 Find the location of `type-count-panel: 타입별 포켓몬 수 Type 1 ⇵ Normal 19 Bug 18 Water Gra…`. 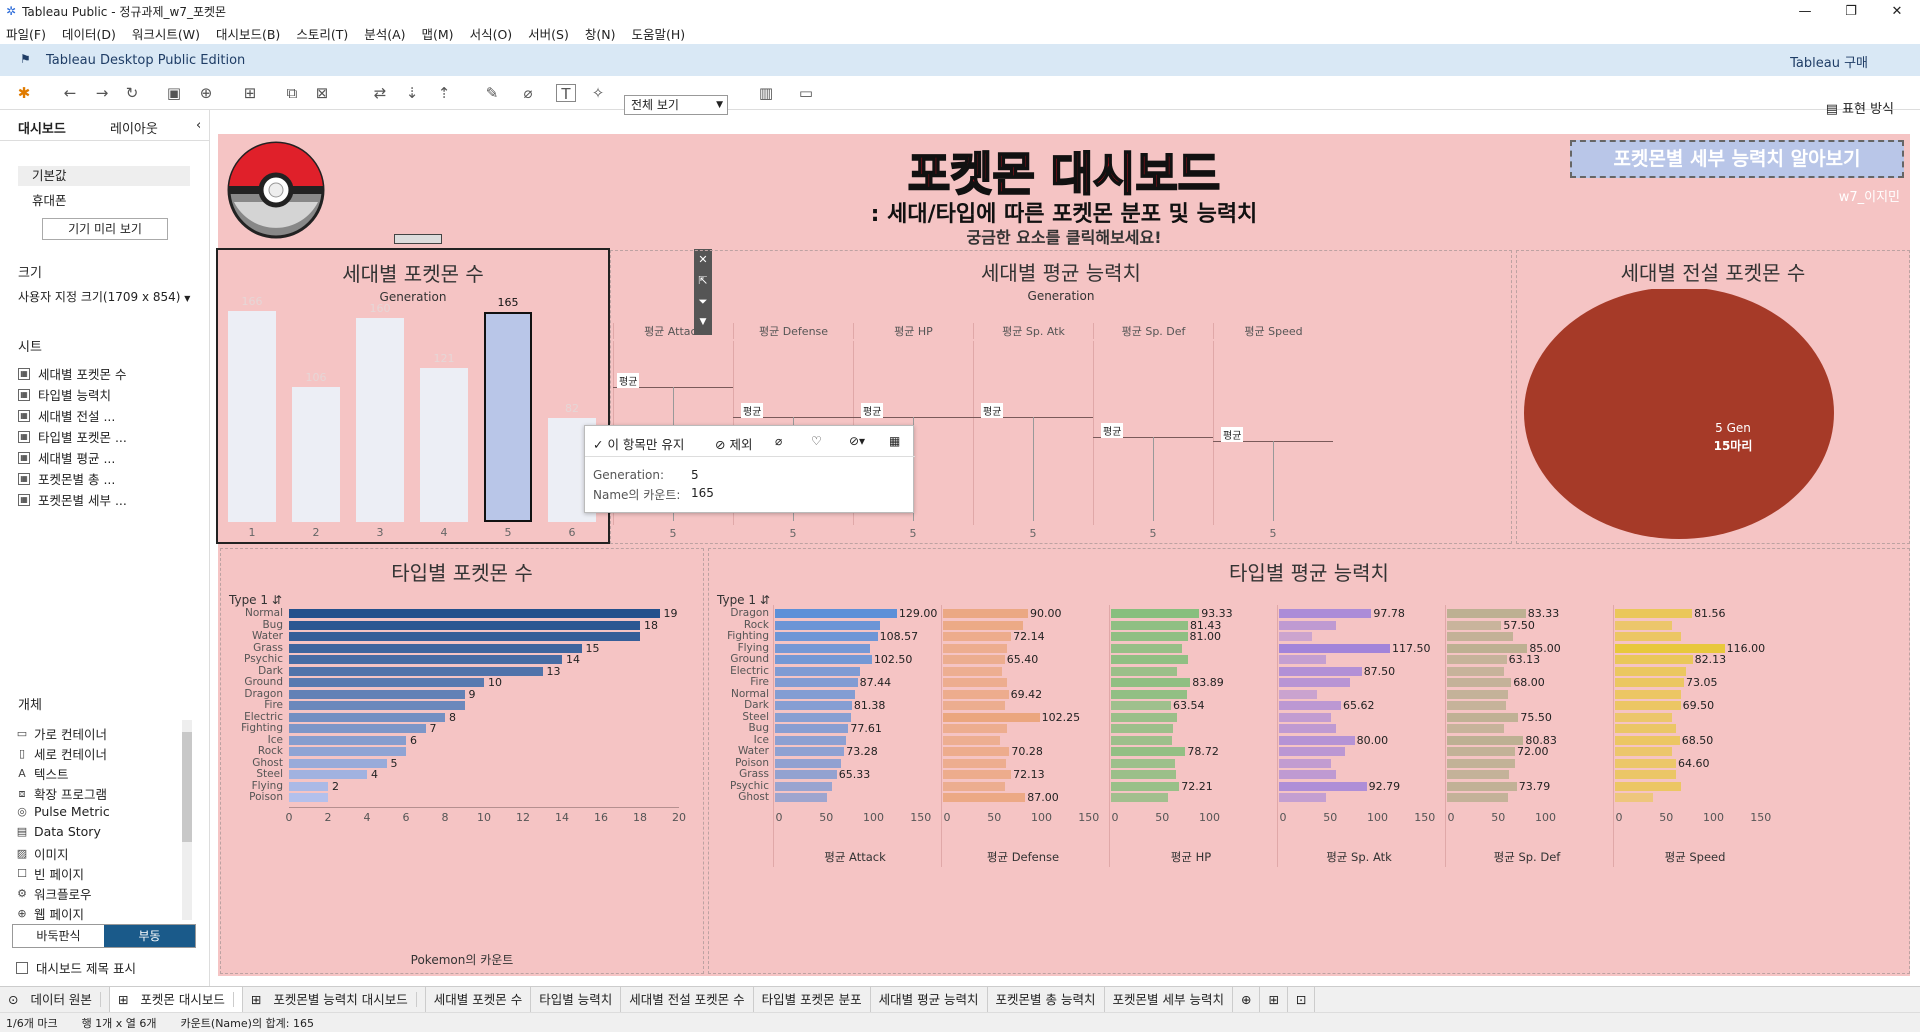

type-count-panel: 타입별 포켓몬 수 Type 1 ⇵ Normal 19 Bug 18 Water Gra… is located at coordinates (462, 761).